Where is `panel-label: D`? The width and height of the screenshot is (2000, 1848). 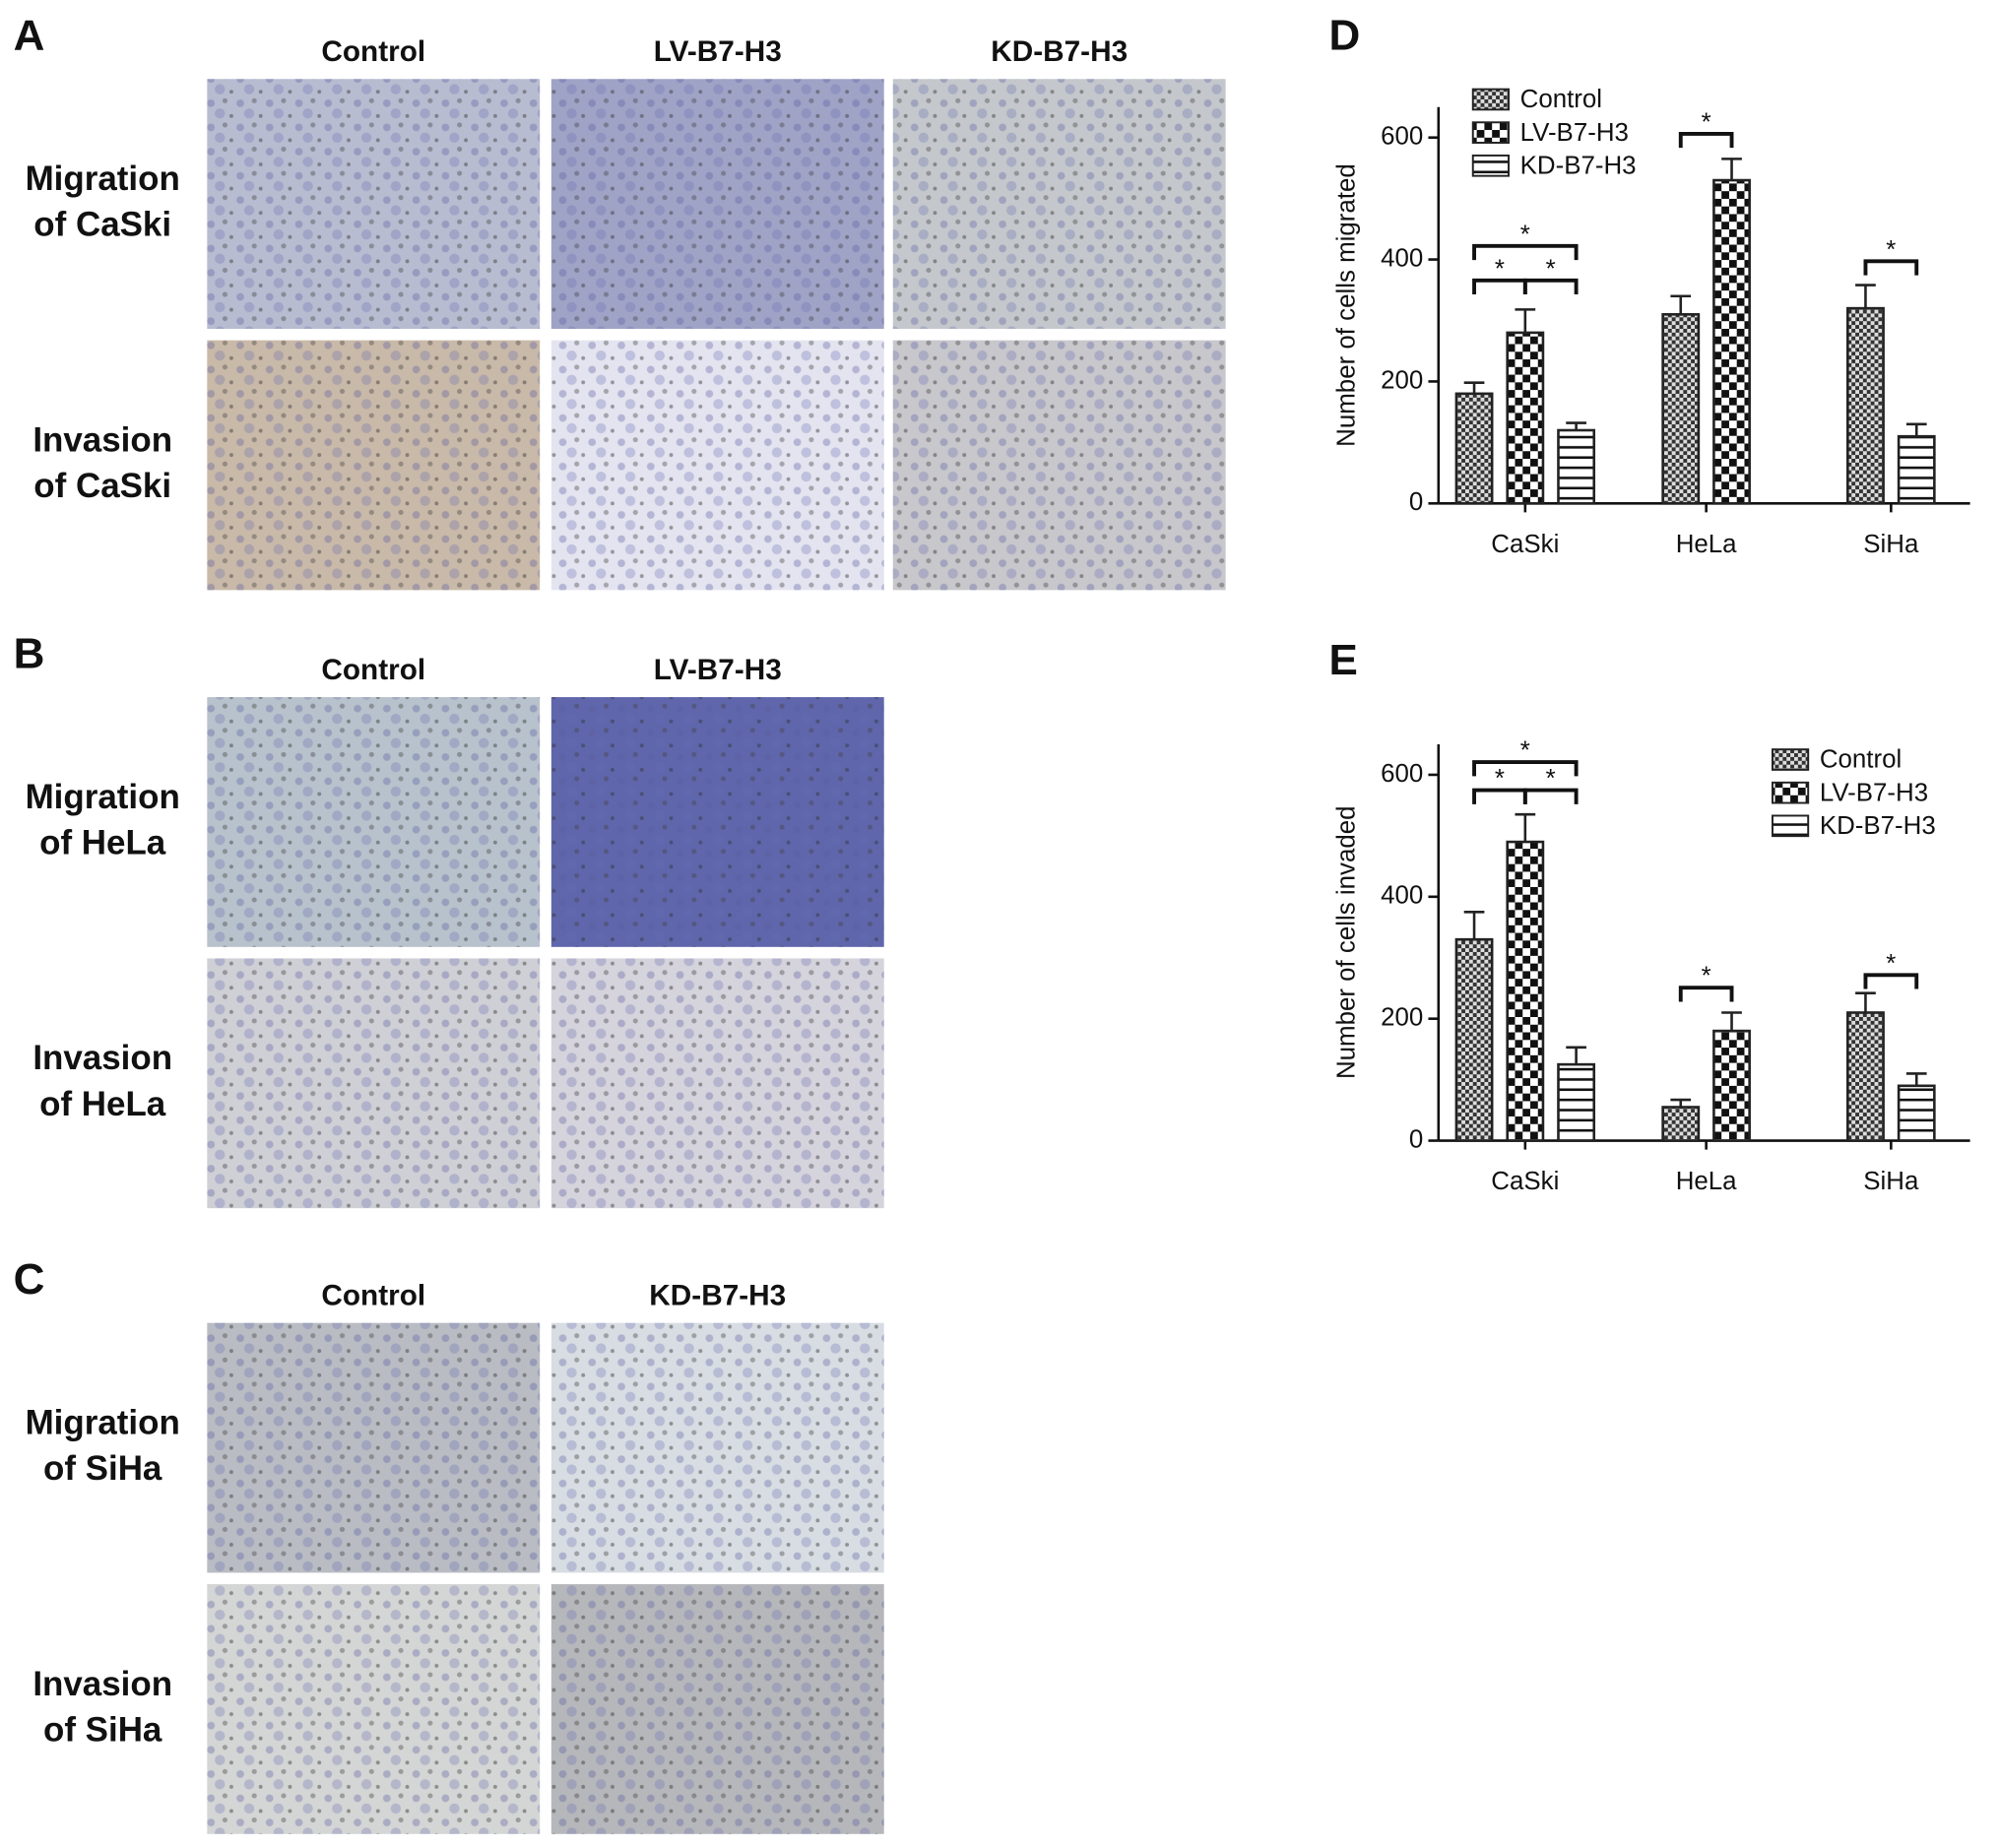
panel-label: D is located at coordinates (1344, 35).